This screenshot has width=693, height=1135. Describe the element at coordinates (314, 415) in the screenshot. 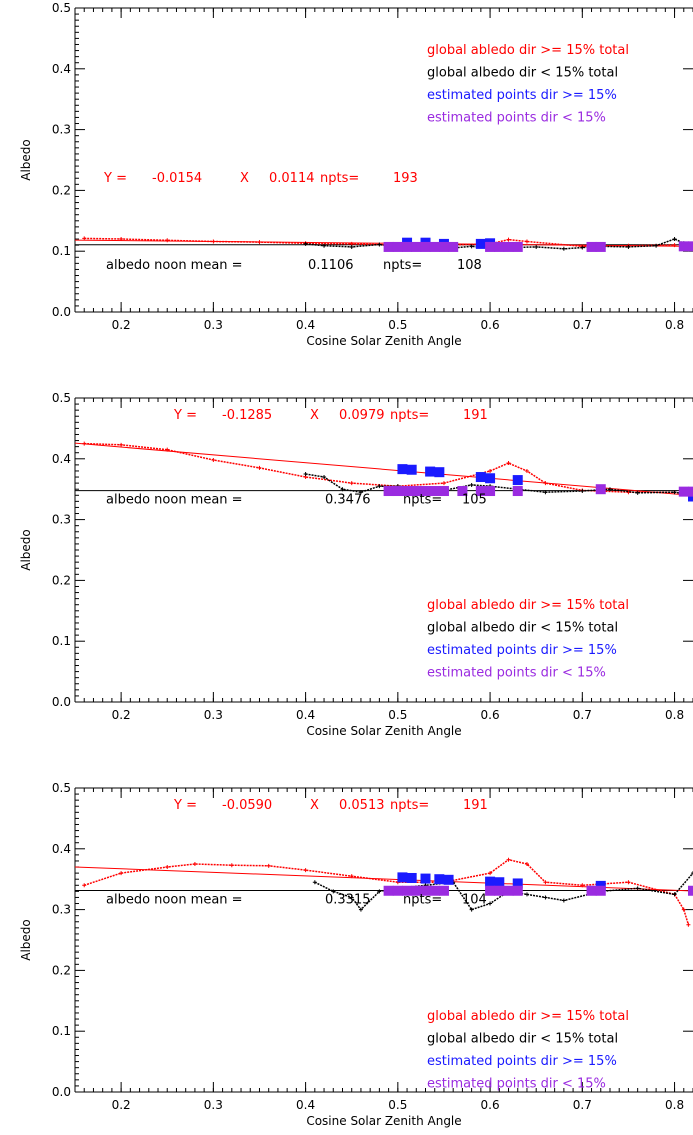

I see `fit-x: X` at that location.